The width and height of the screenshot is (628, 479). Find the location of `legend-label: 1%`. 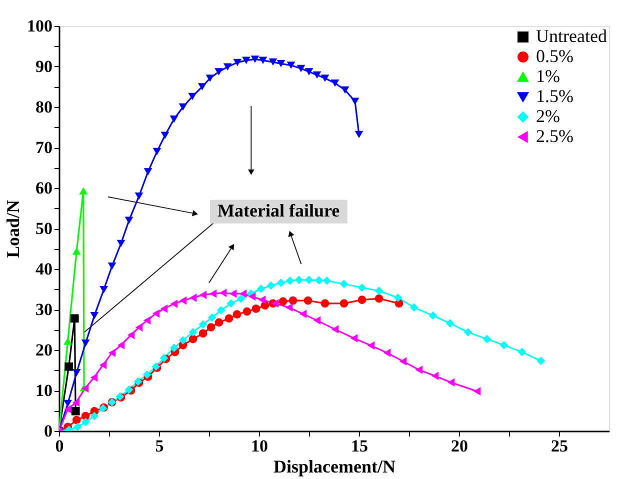

legend-label: 1% is located at coordinates (548, 76).